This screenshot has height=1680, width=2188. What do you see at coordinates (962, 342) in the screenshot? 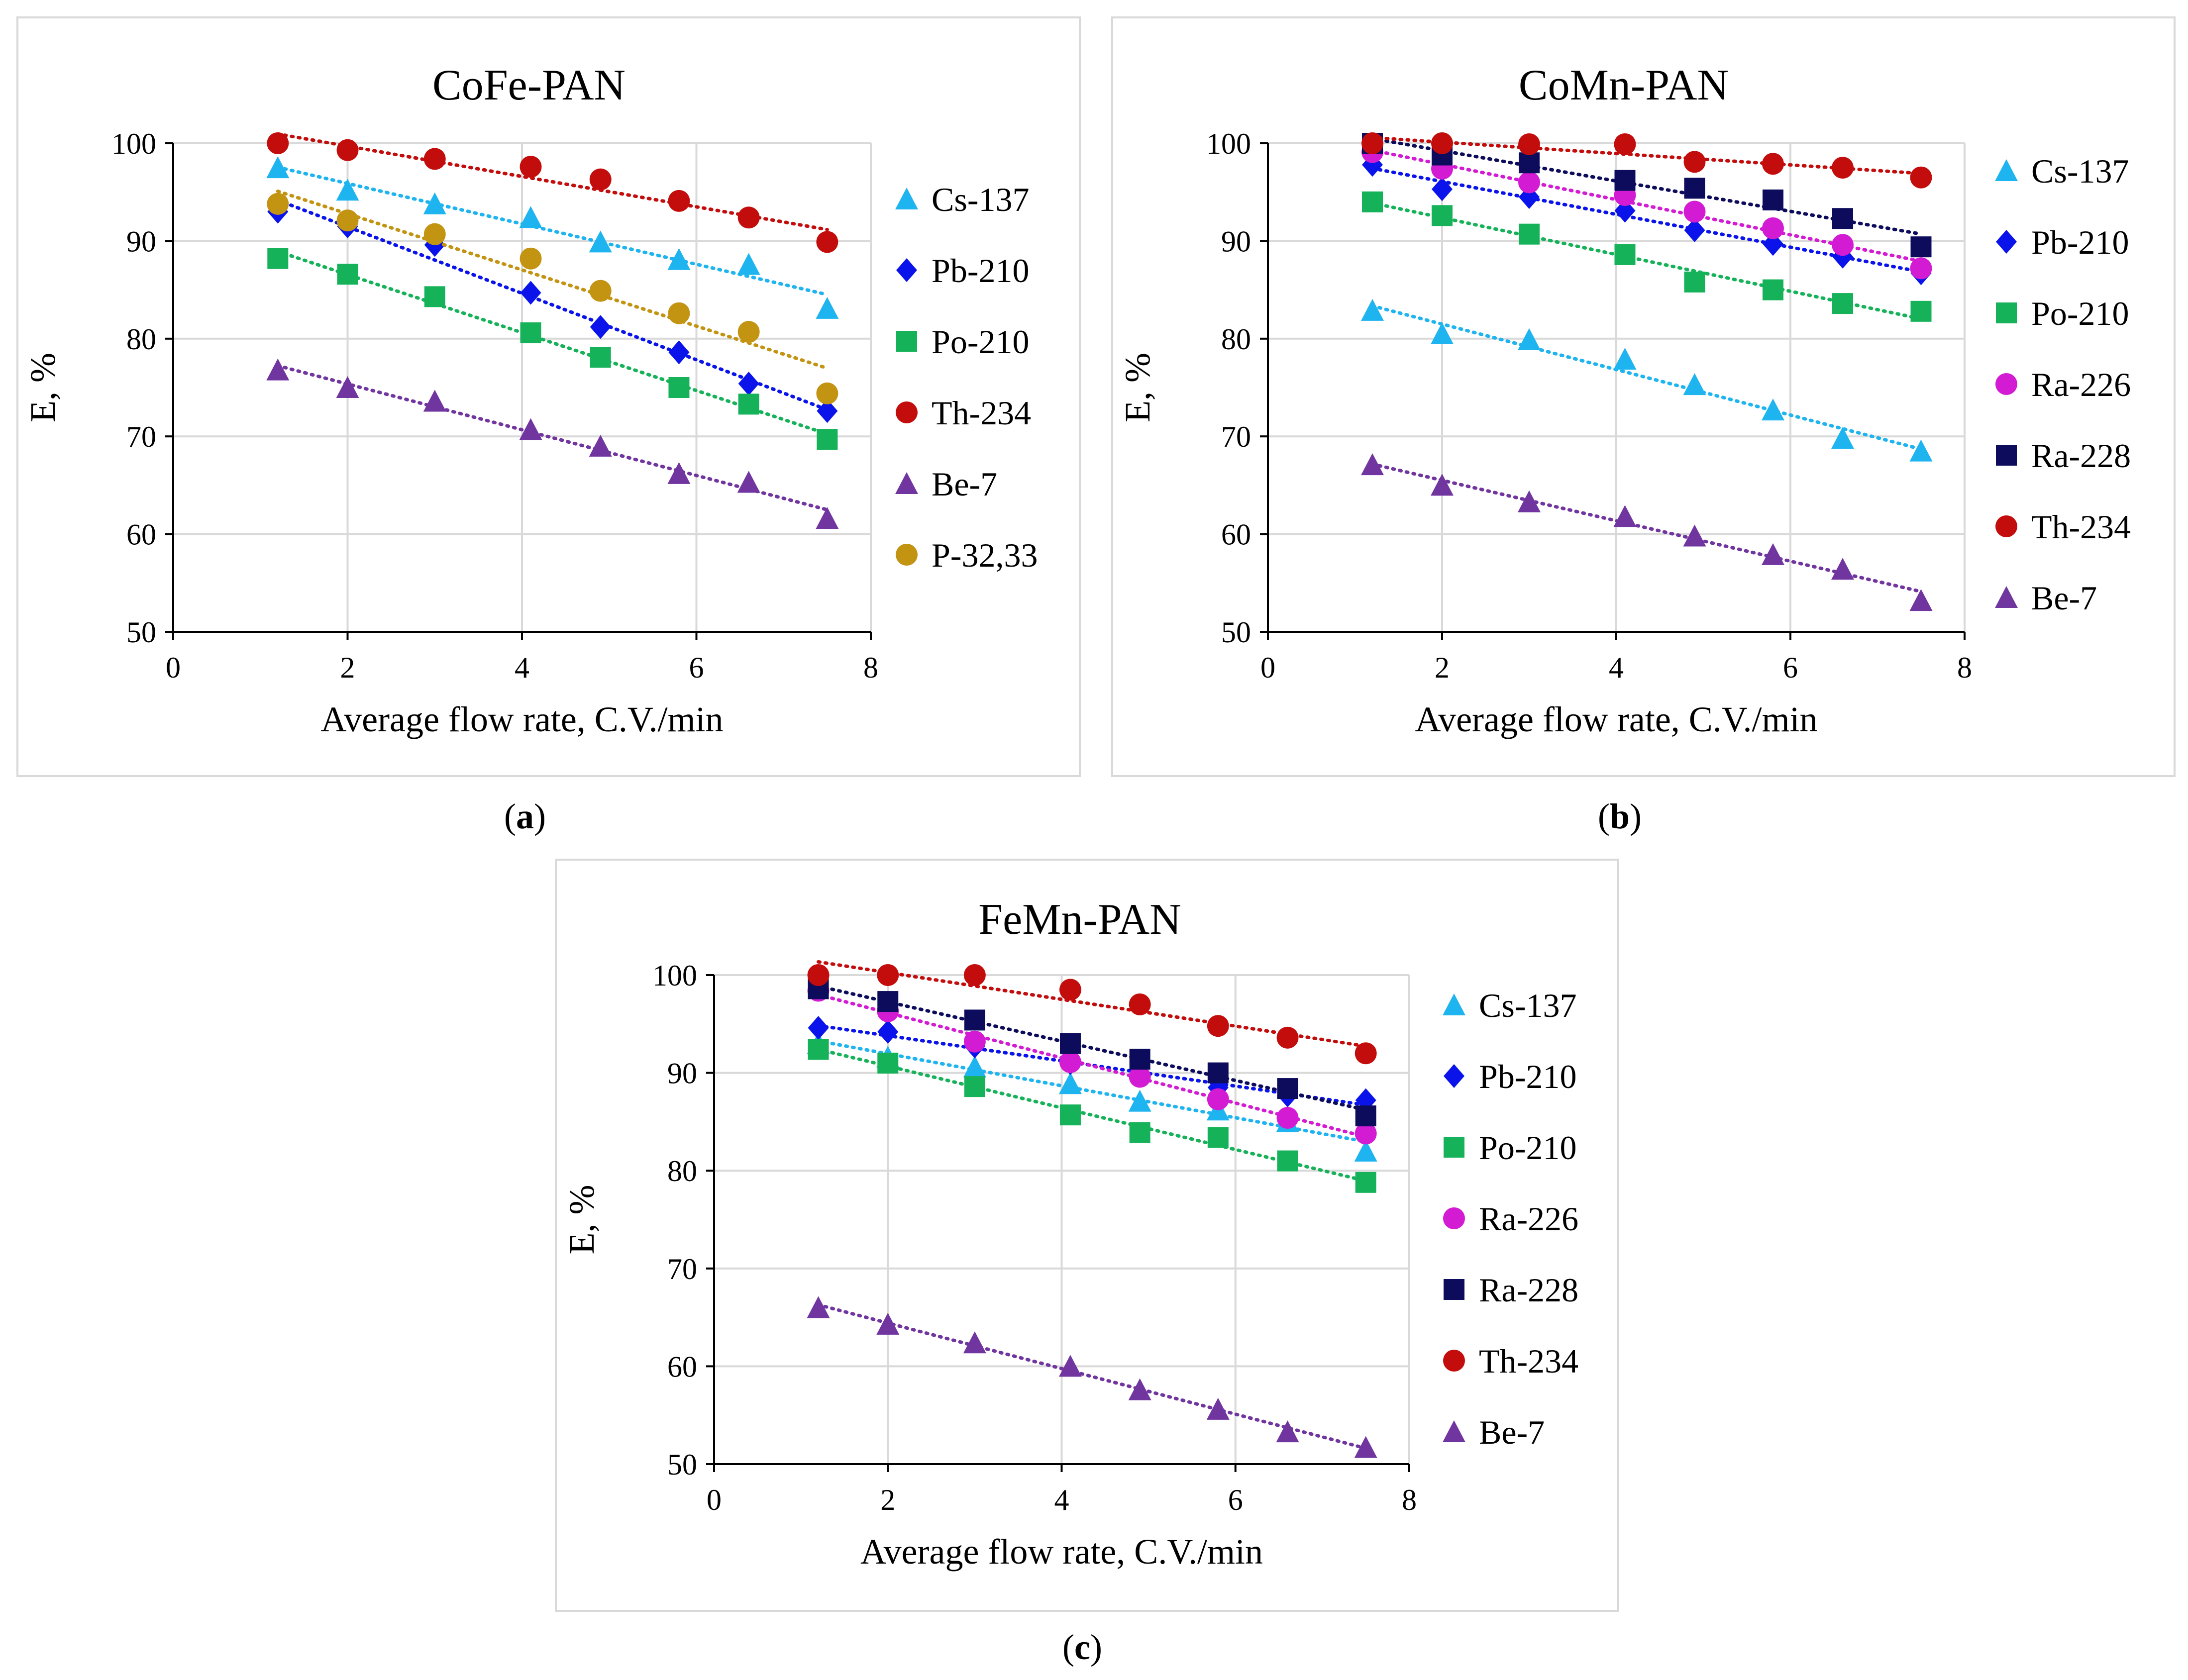
I see `legend-item-po-210: Po-210` at bounding box center [962, 342].